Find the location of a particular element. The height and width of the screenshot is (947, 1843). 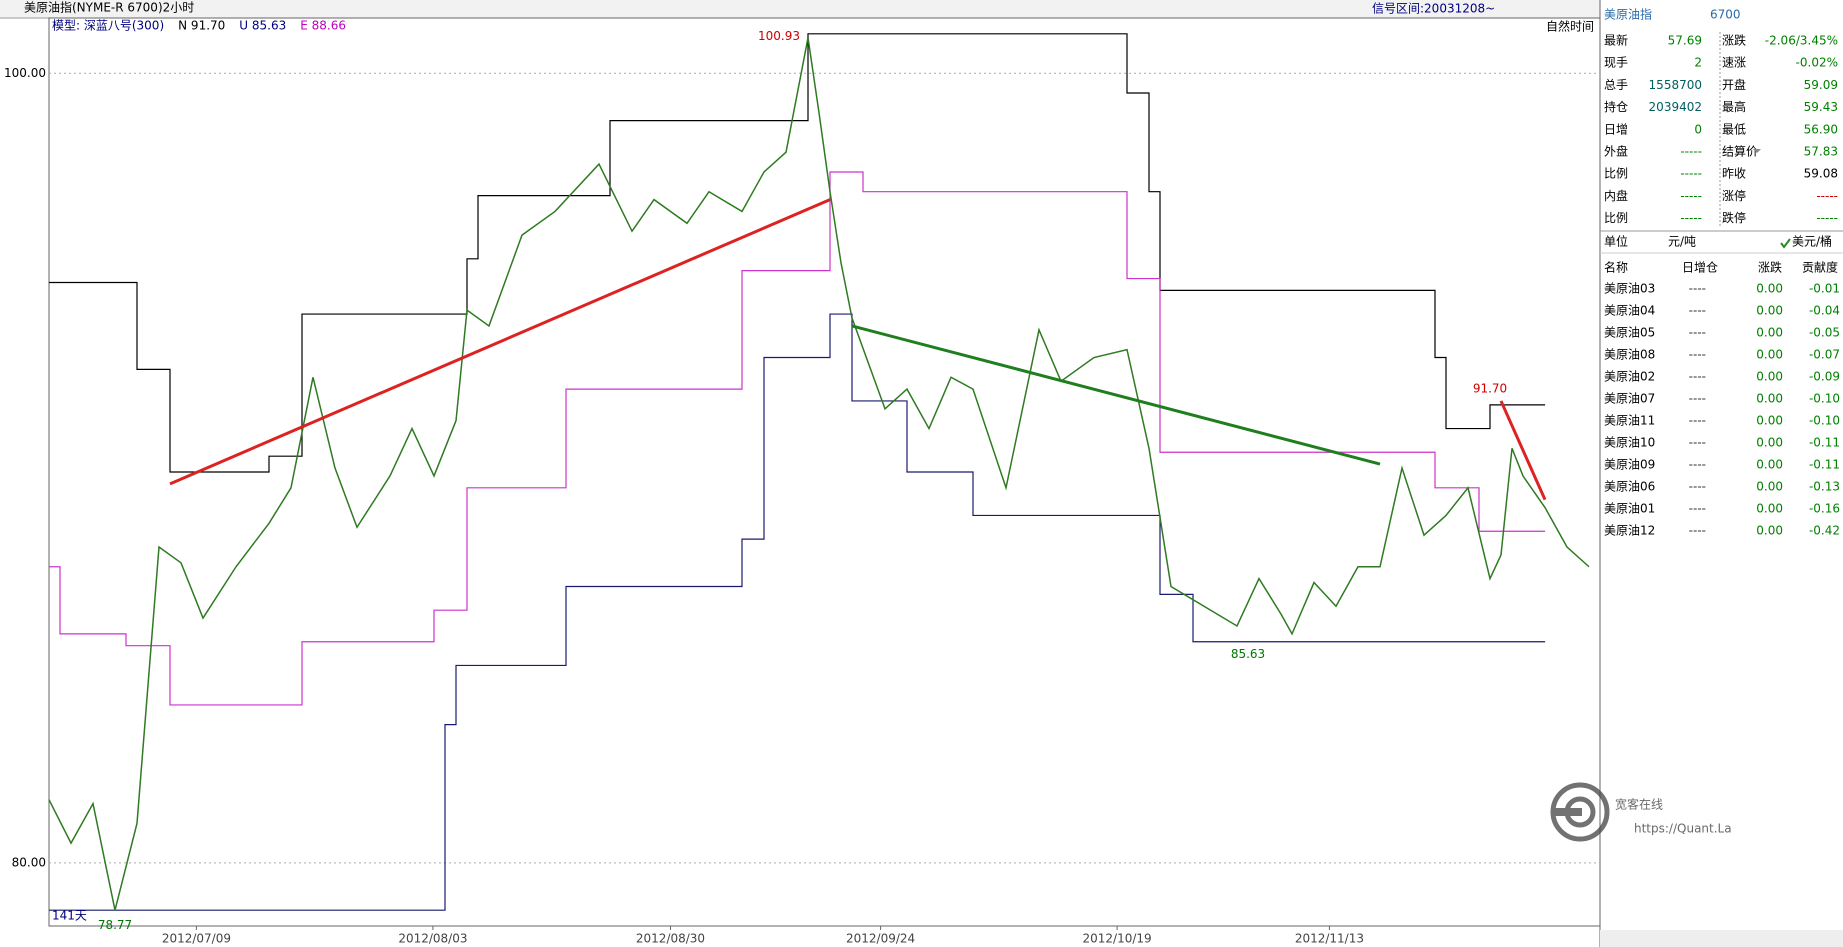

quote-label: 昨收 is located at coordinates (1734, 174).